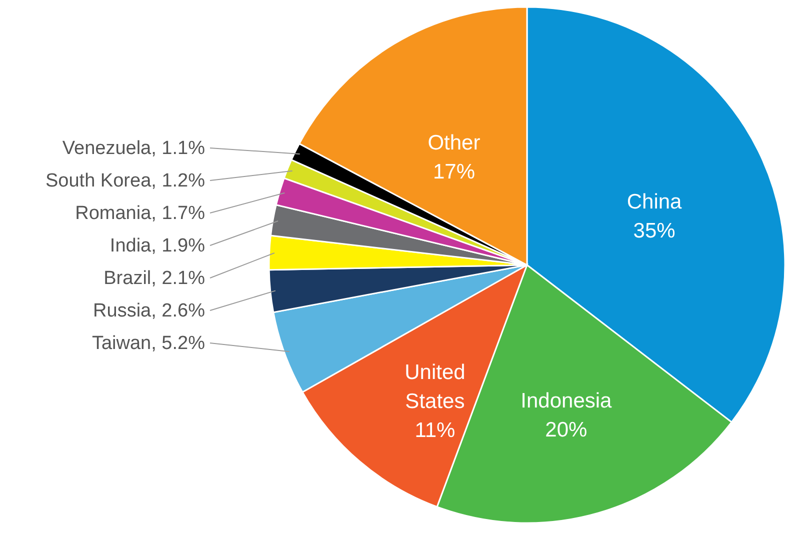 The image size is (800, 547). Describe the element at coordinates (566, 400) in the screenshot. I see `slice-label: Indonesia` at that location.